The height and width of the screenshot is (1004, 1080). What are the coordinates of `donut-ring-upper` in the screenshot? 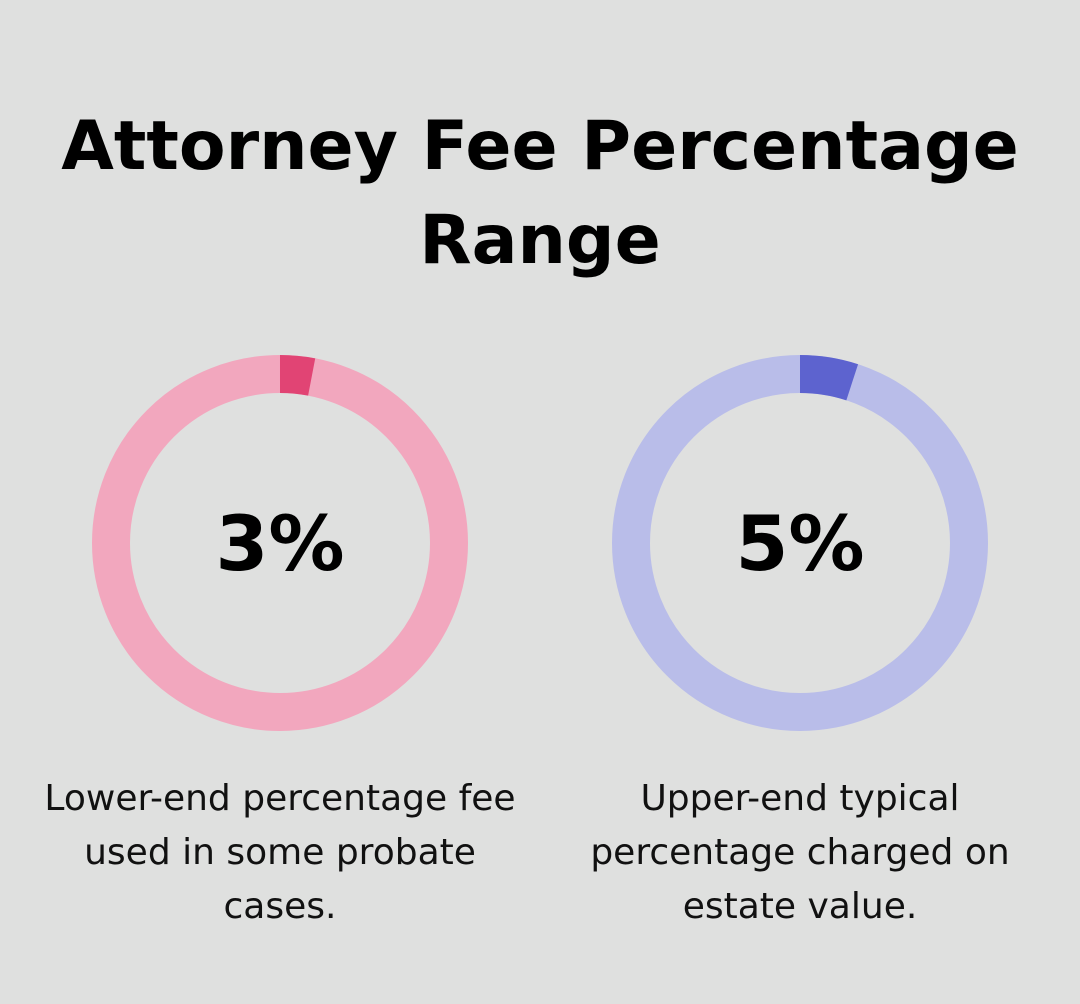 It's located at (800, 543).